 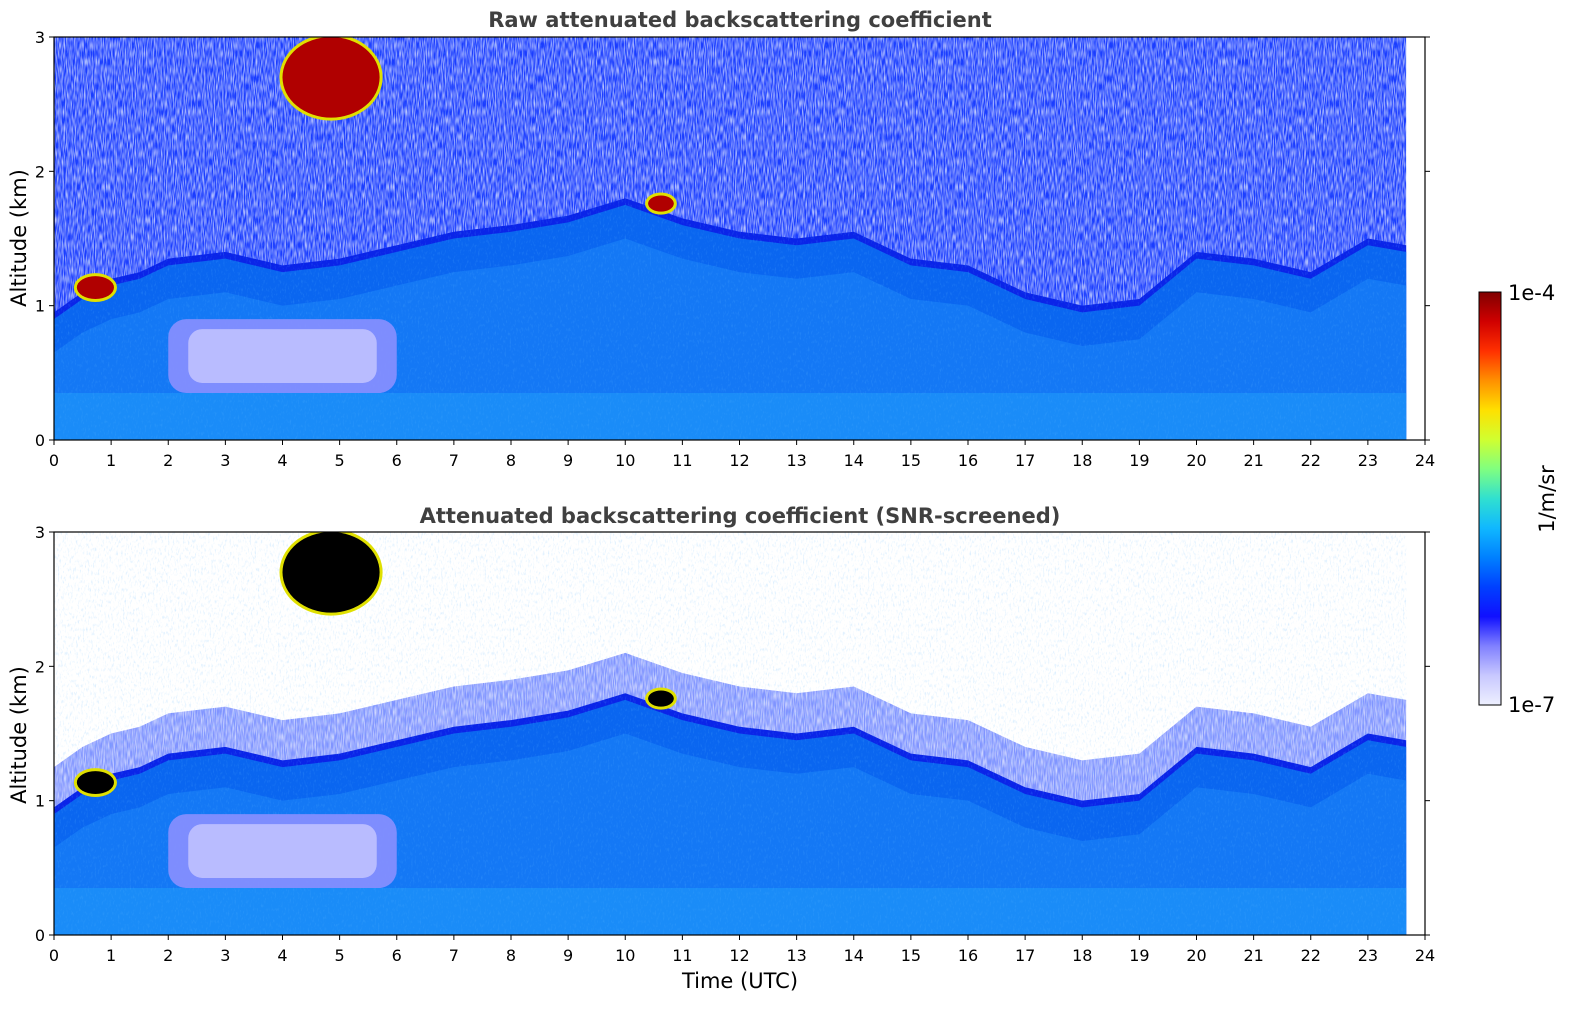 I want to click on x-axis-label: Time (UTC), so click(x=739, y=981).